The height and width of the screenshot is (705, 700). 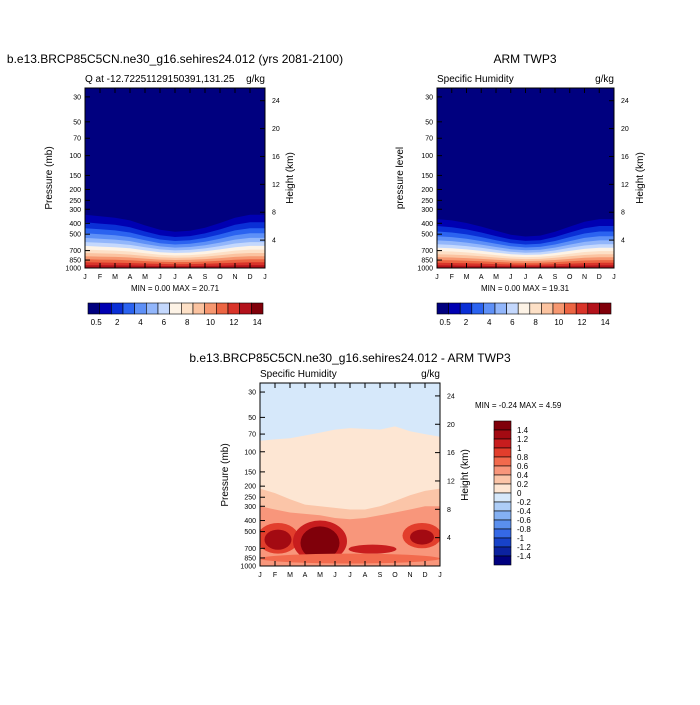 What do you see at coordinates (276, 101) in the screenshot?
I see `height-tick-label: 24` at bounding box center [276, 101].